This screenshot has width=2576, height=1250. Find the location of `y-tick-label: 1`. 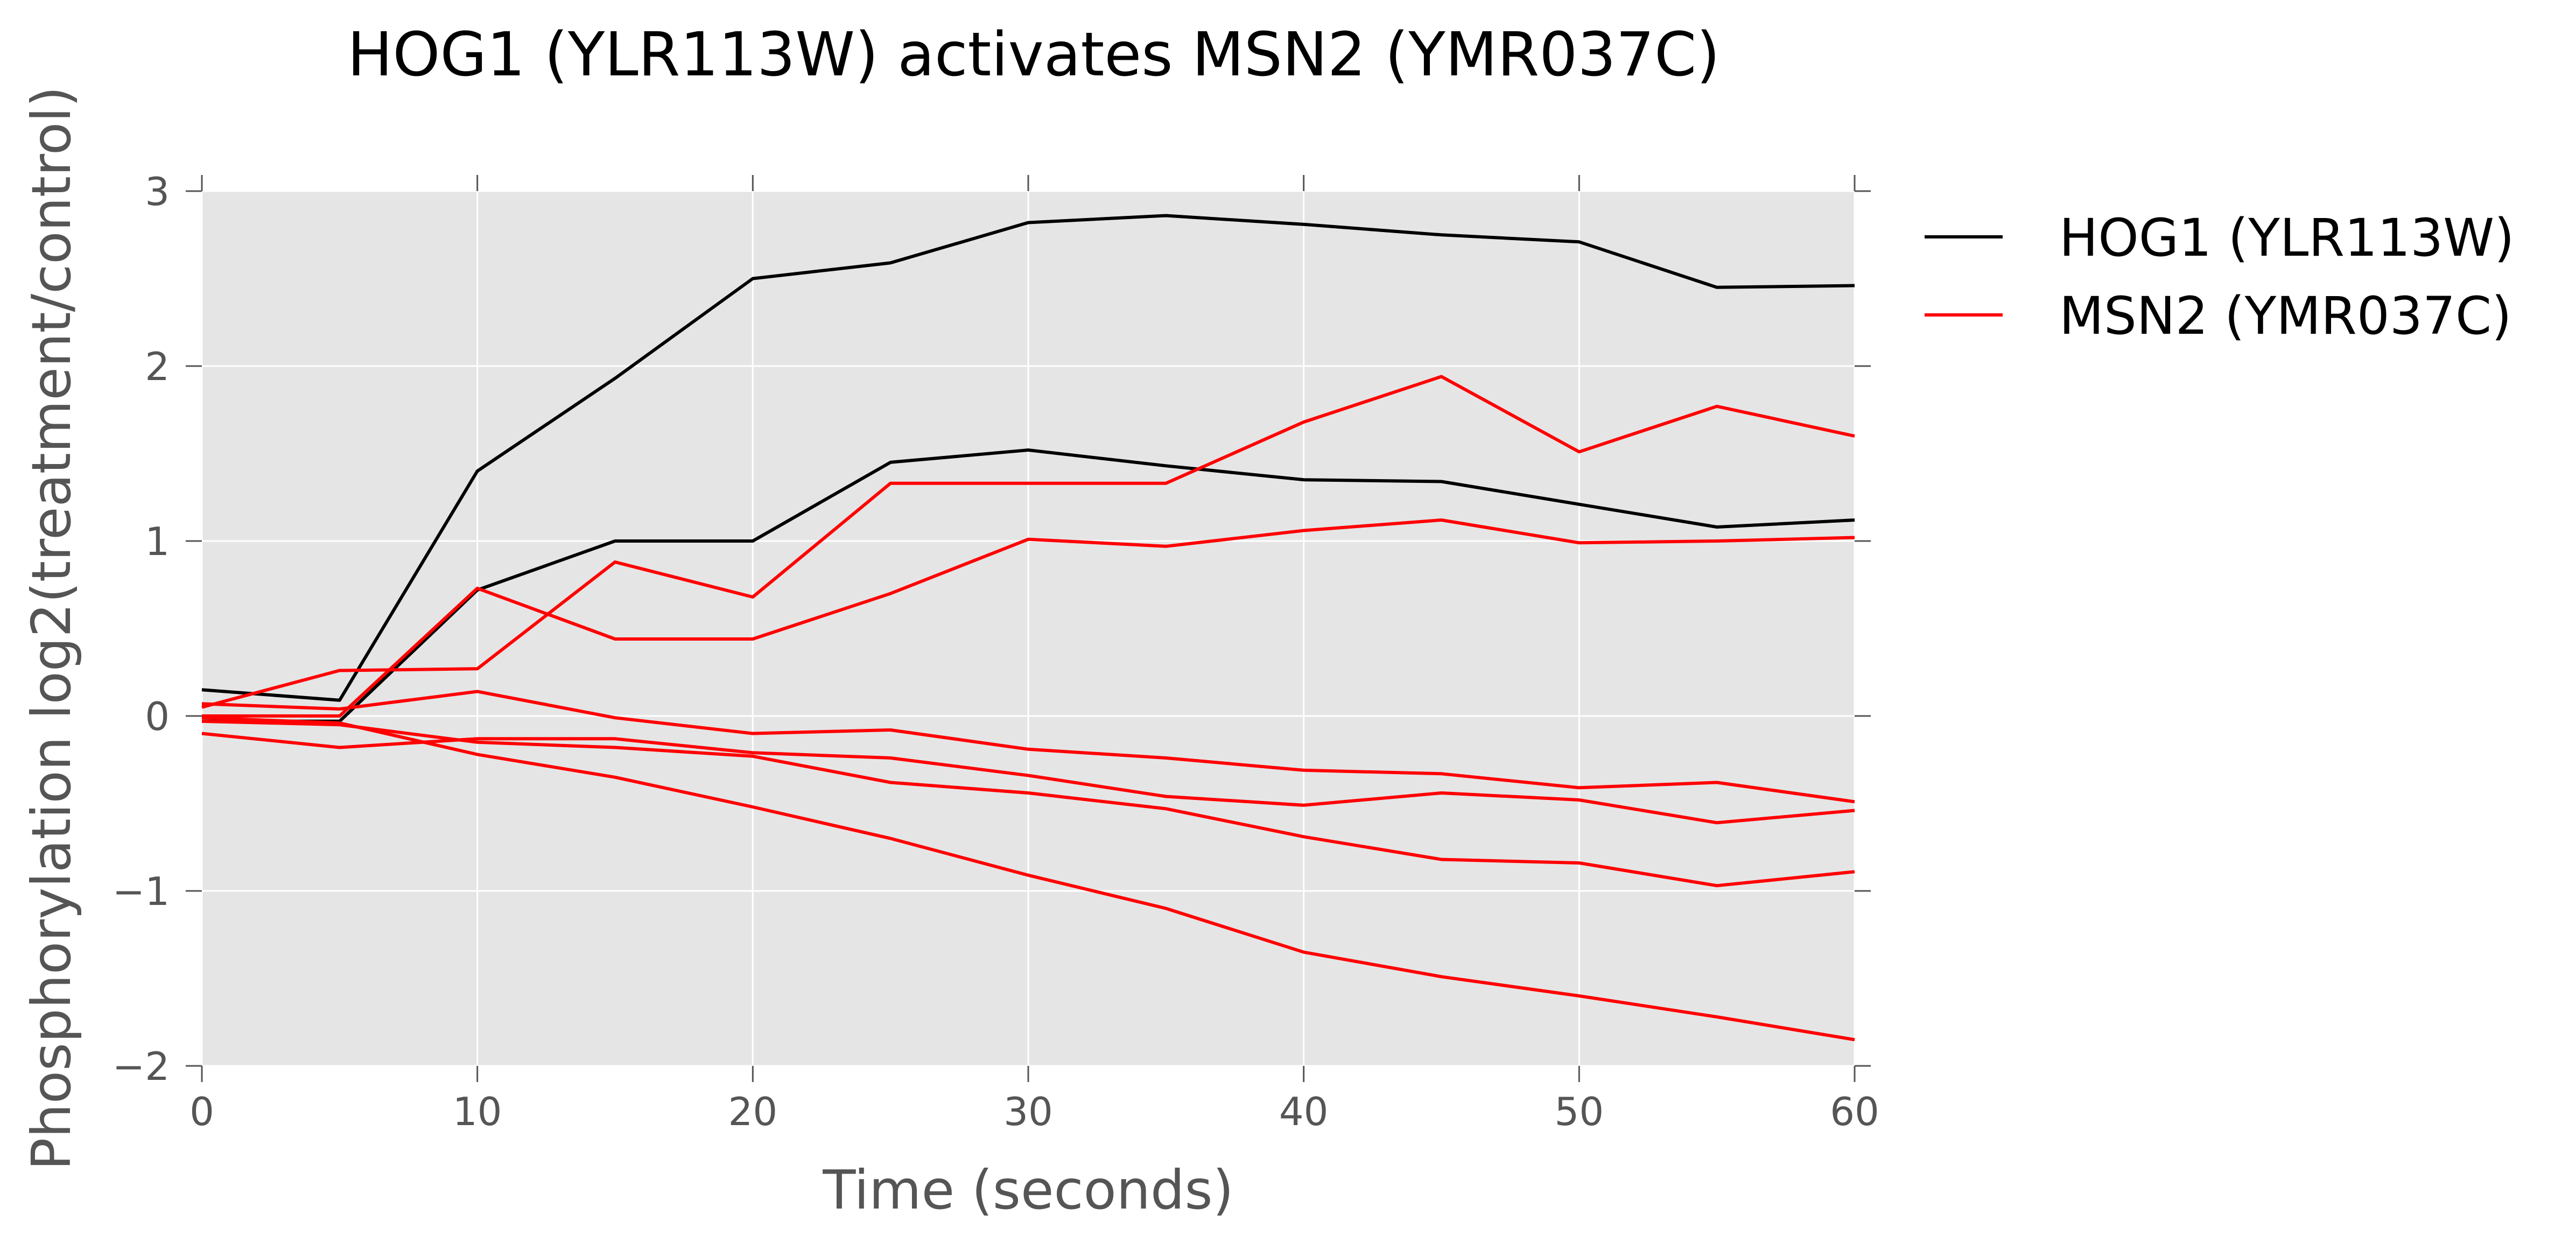

y-tick-label: 1 is located at coordinates (157, 541).